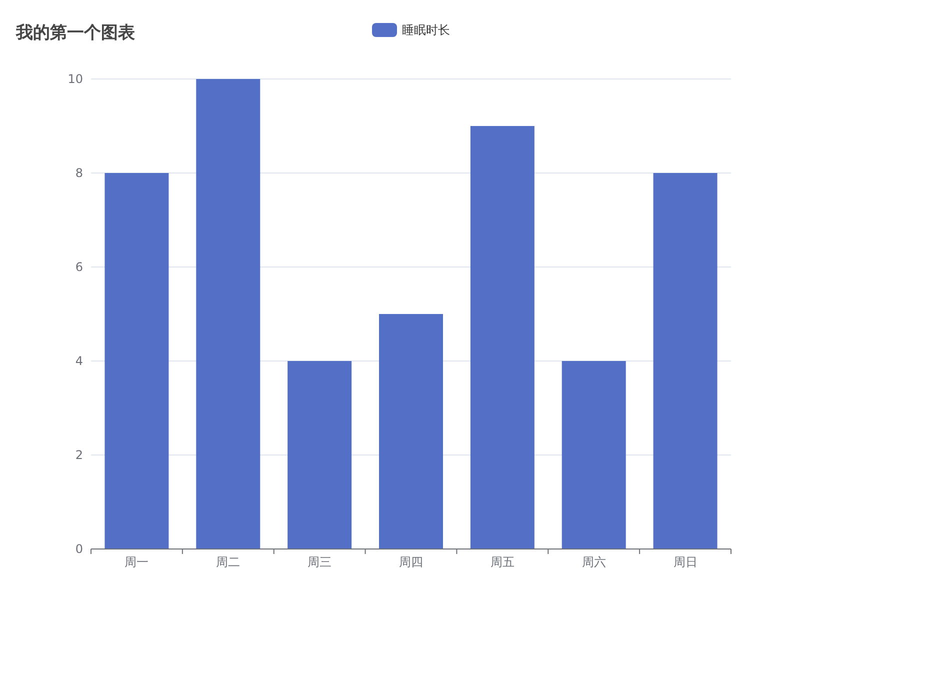 The width and height of the screenshot is (931, 687). Describe the element at coordinates (594, 562) in the screenshot. I see `x-tick-label: 周六` at that location.